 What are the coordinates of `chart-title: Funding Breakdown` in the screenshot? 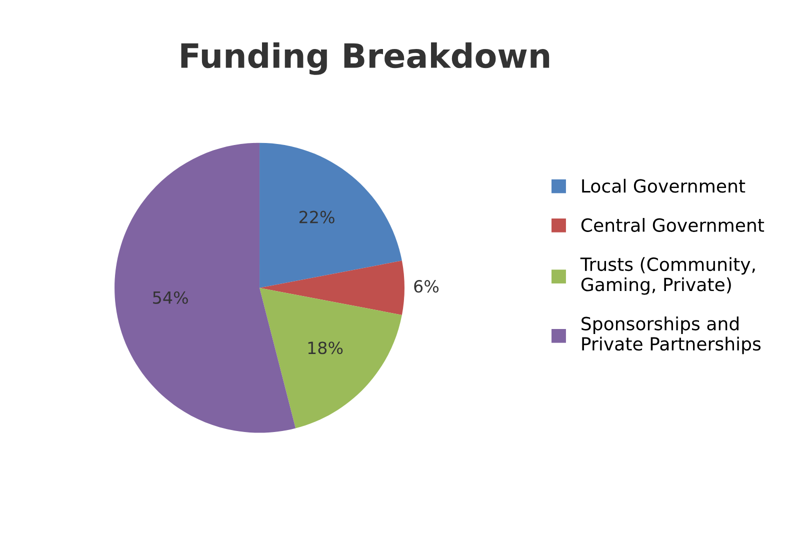 It's located at (365, 58).